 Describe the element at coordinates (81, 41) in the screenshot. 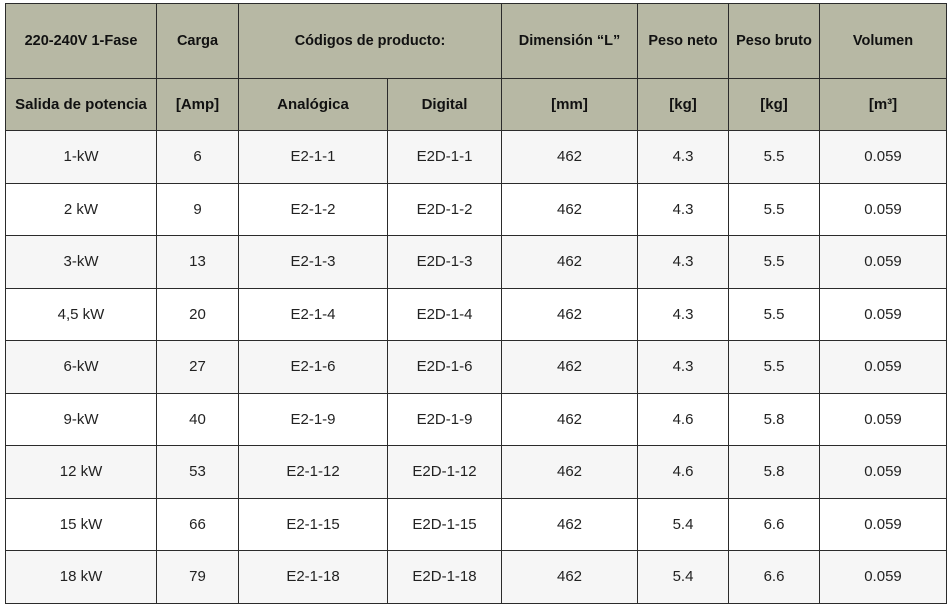

I see `header-voltage: 220-240V 1-Fase` at that location.